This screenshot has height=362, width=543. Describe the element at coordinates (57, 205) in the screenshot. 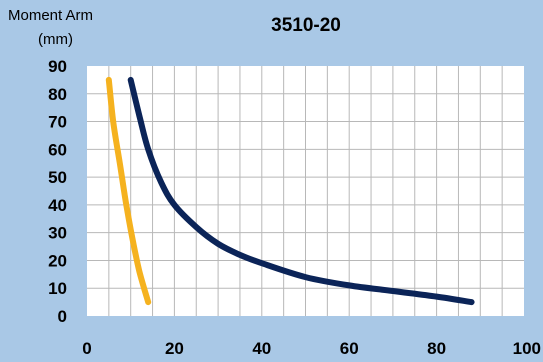

I see `y-tick-label: 40` at that location.